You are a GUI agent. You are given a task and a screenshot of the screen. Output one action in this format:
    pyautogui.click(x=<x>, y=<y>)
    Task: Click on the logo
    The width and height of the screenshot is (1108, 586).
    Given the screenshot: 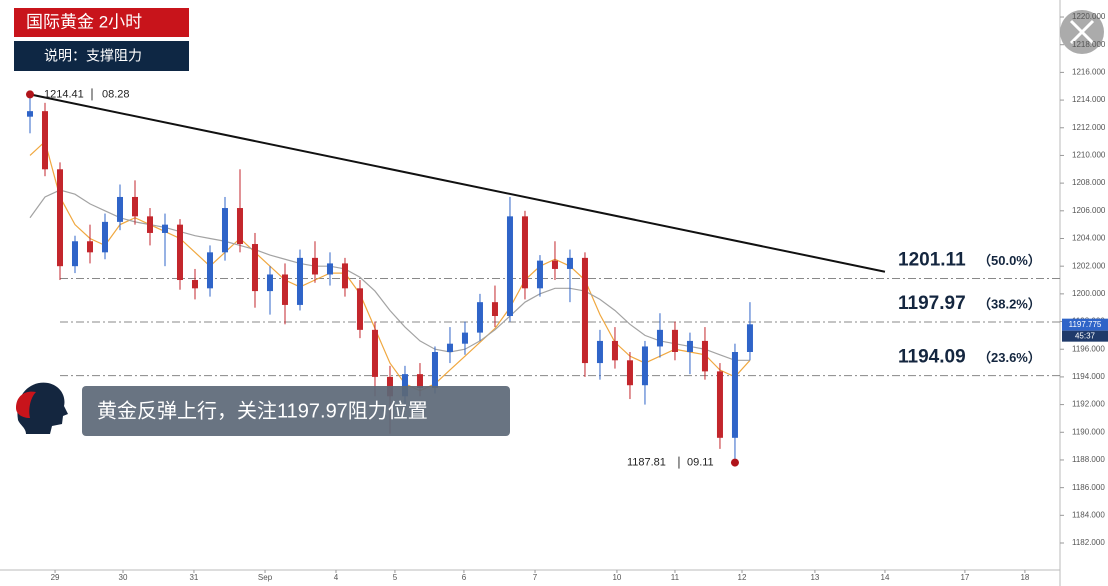 What is the action you would take?
    pyautogui.click(x=41, y=407)
    